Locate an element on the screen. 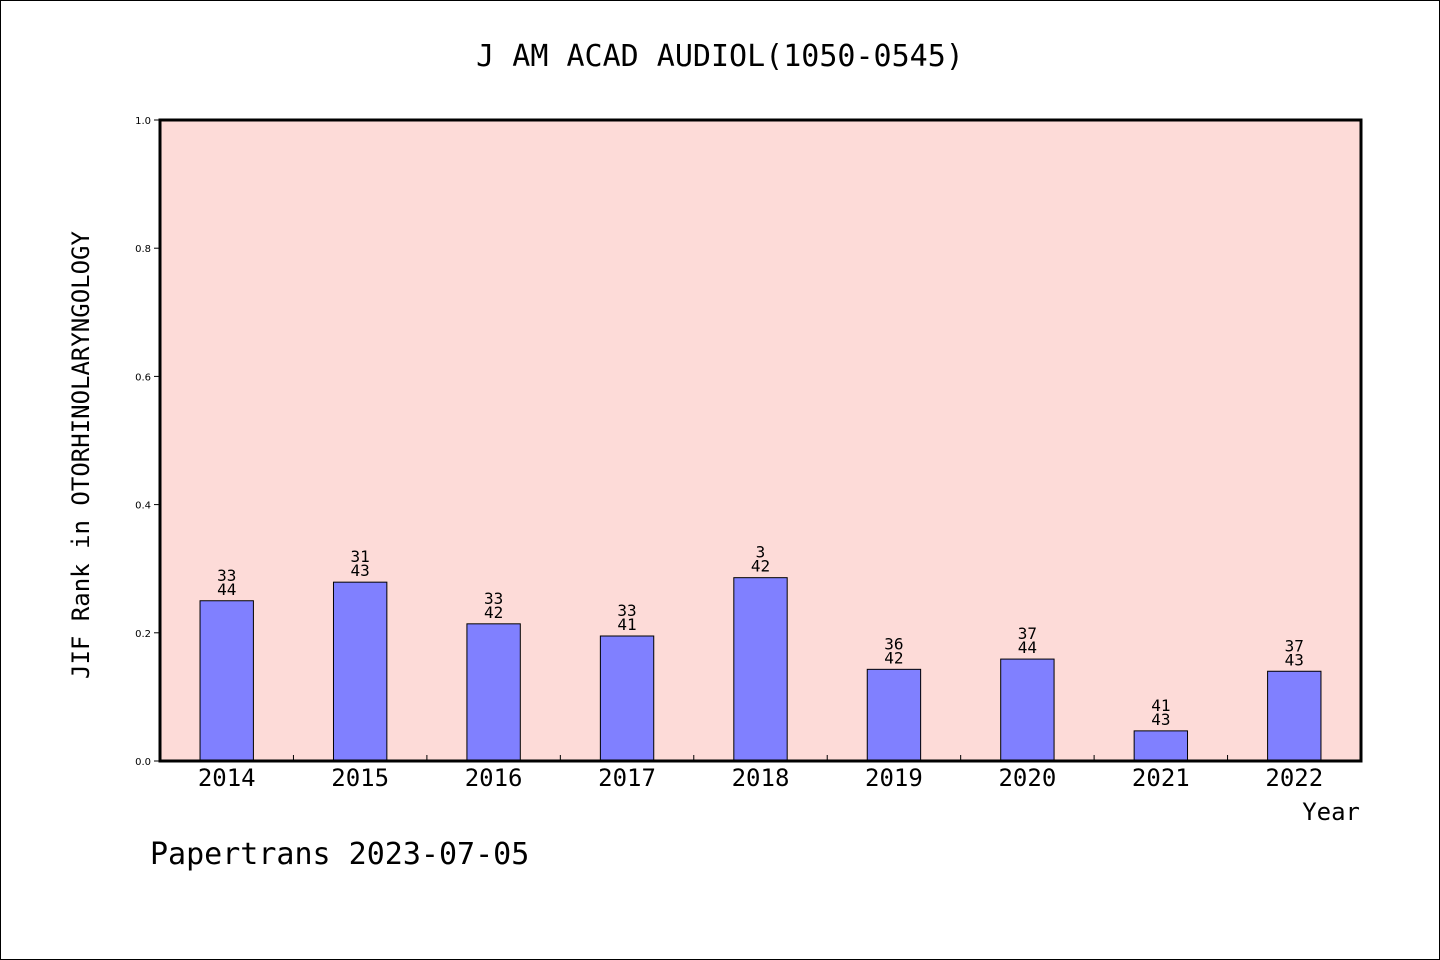 The width and height of the screenshot is (1440, 960). x-axis-ticks: 2014 2015 2016 2017 2018 2019 2020 2021 2022 is located at coordinates (760, 773).